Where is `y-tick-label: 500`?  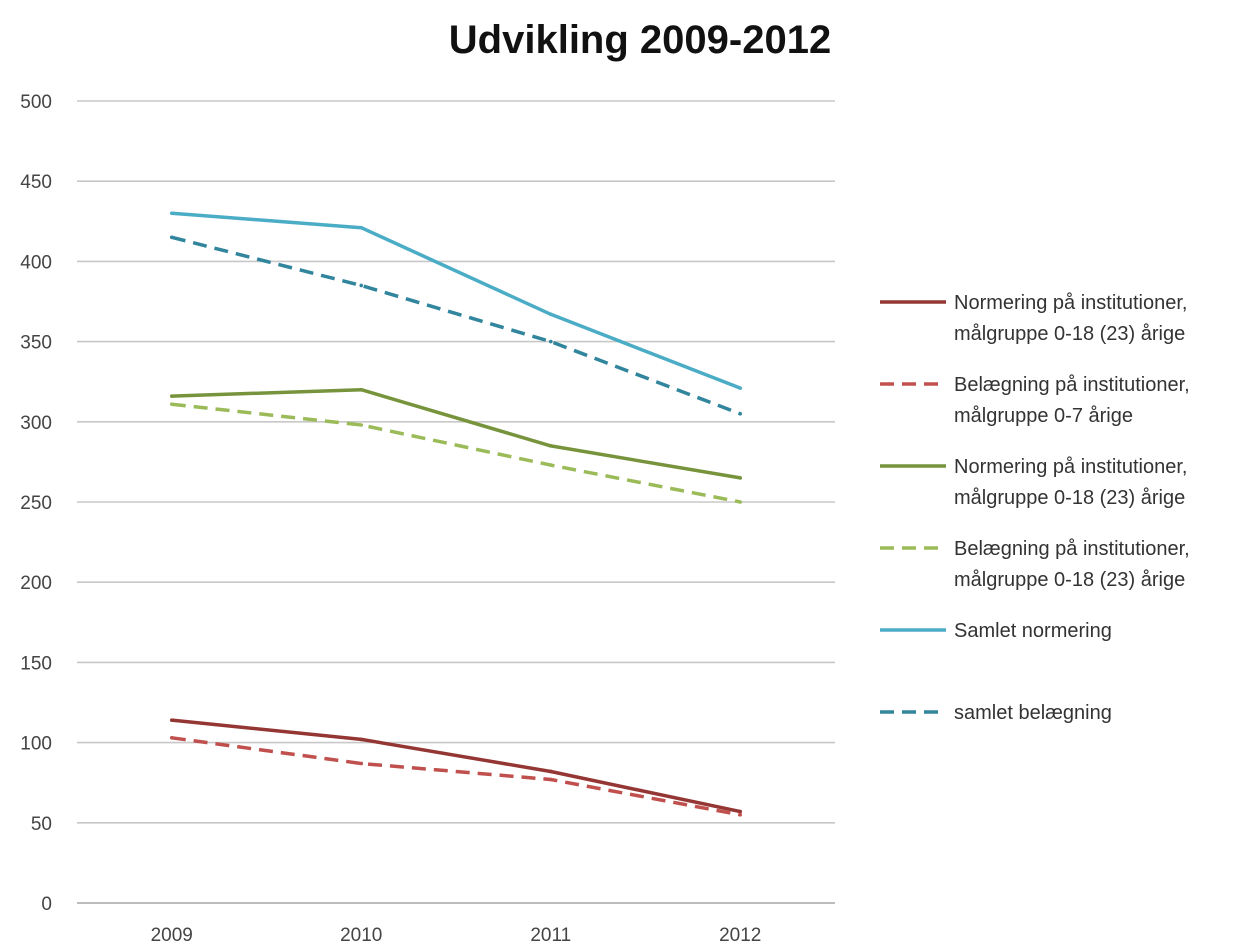 y-tick-label: 500 is located at coordinates (36, 102).